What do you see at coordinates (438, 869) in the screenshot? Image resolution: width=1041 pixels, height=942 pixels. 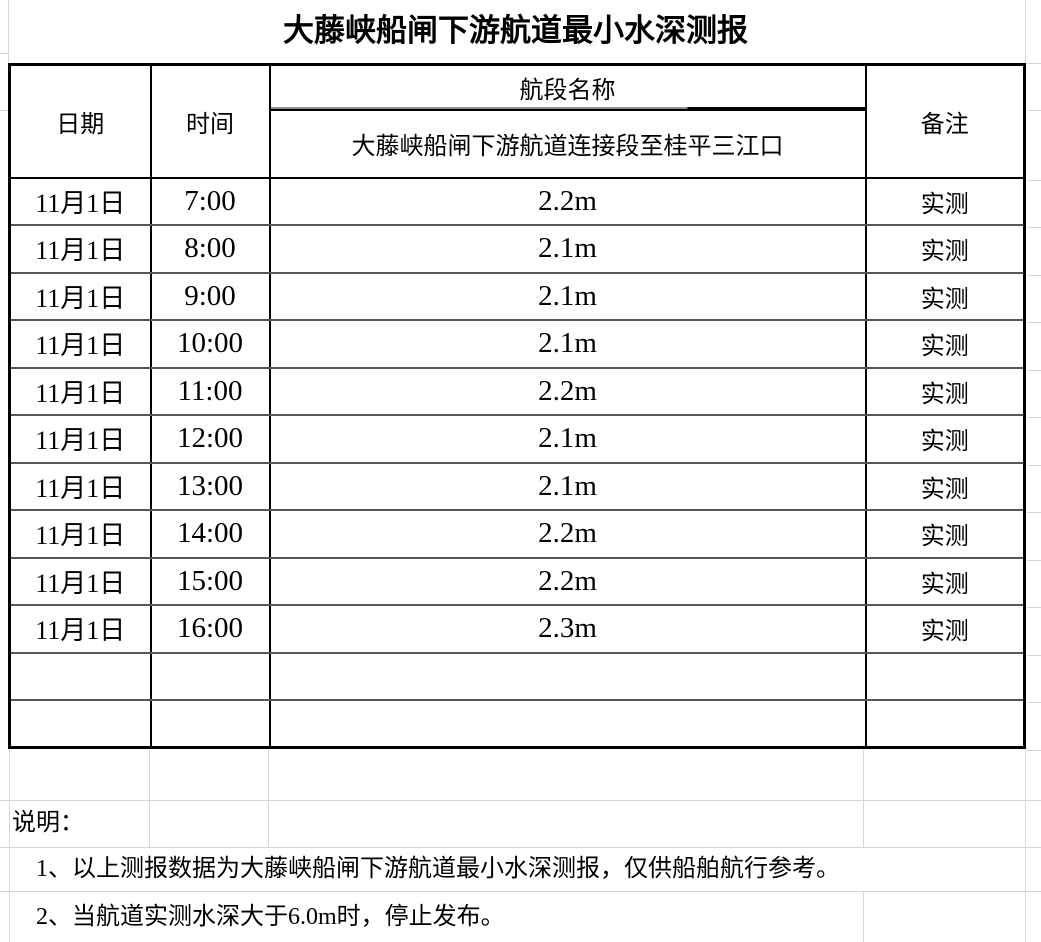 I see `note-item-1: 1、以上测报数据为大藤峡船闸下游航道最小水深测报，仅供船舶航行参考。` at bounding box center [438, 869].